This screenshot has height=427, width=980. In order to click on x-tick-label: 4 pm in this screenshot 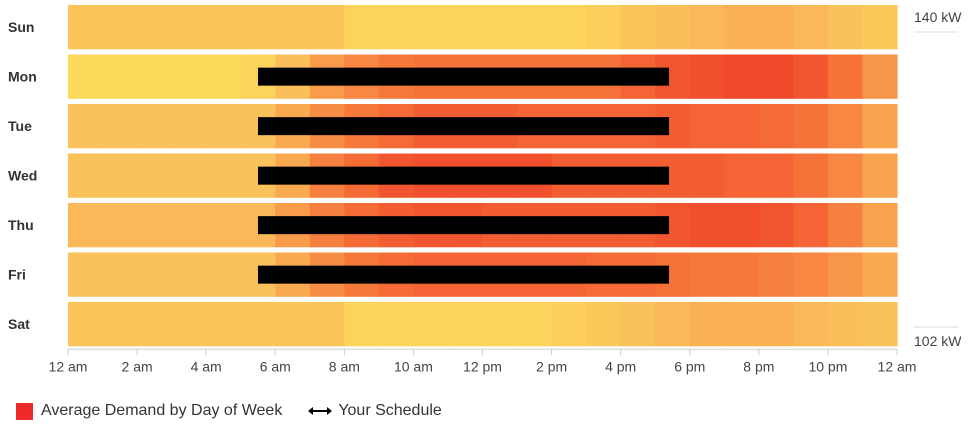, I will do `click(620, 366)`.